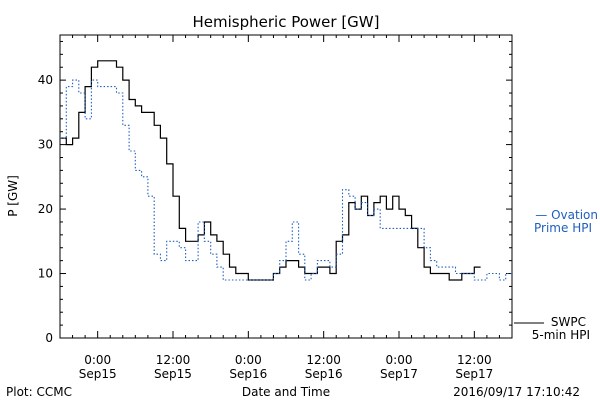 Image resolution: width=600 pixels, height=400 pixels. What do you see at coordinates (568, 322) in the screenshot?
I see `legend-swpc-line1: SWPC` at bounding box center [568, 322].